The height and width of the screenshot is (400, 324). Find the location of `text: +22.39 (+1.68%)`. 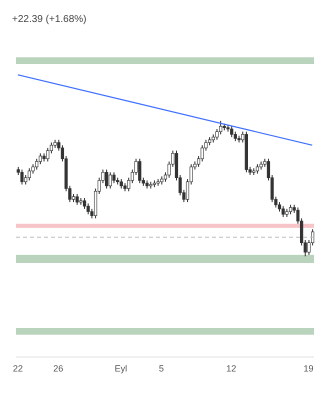

text: +22.39 (+1.68%) is located at coordinates (49, 19).